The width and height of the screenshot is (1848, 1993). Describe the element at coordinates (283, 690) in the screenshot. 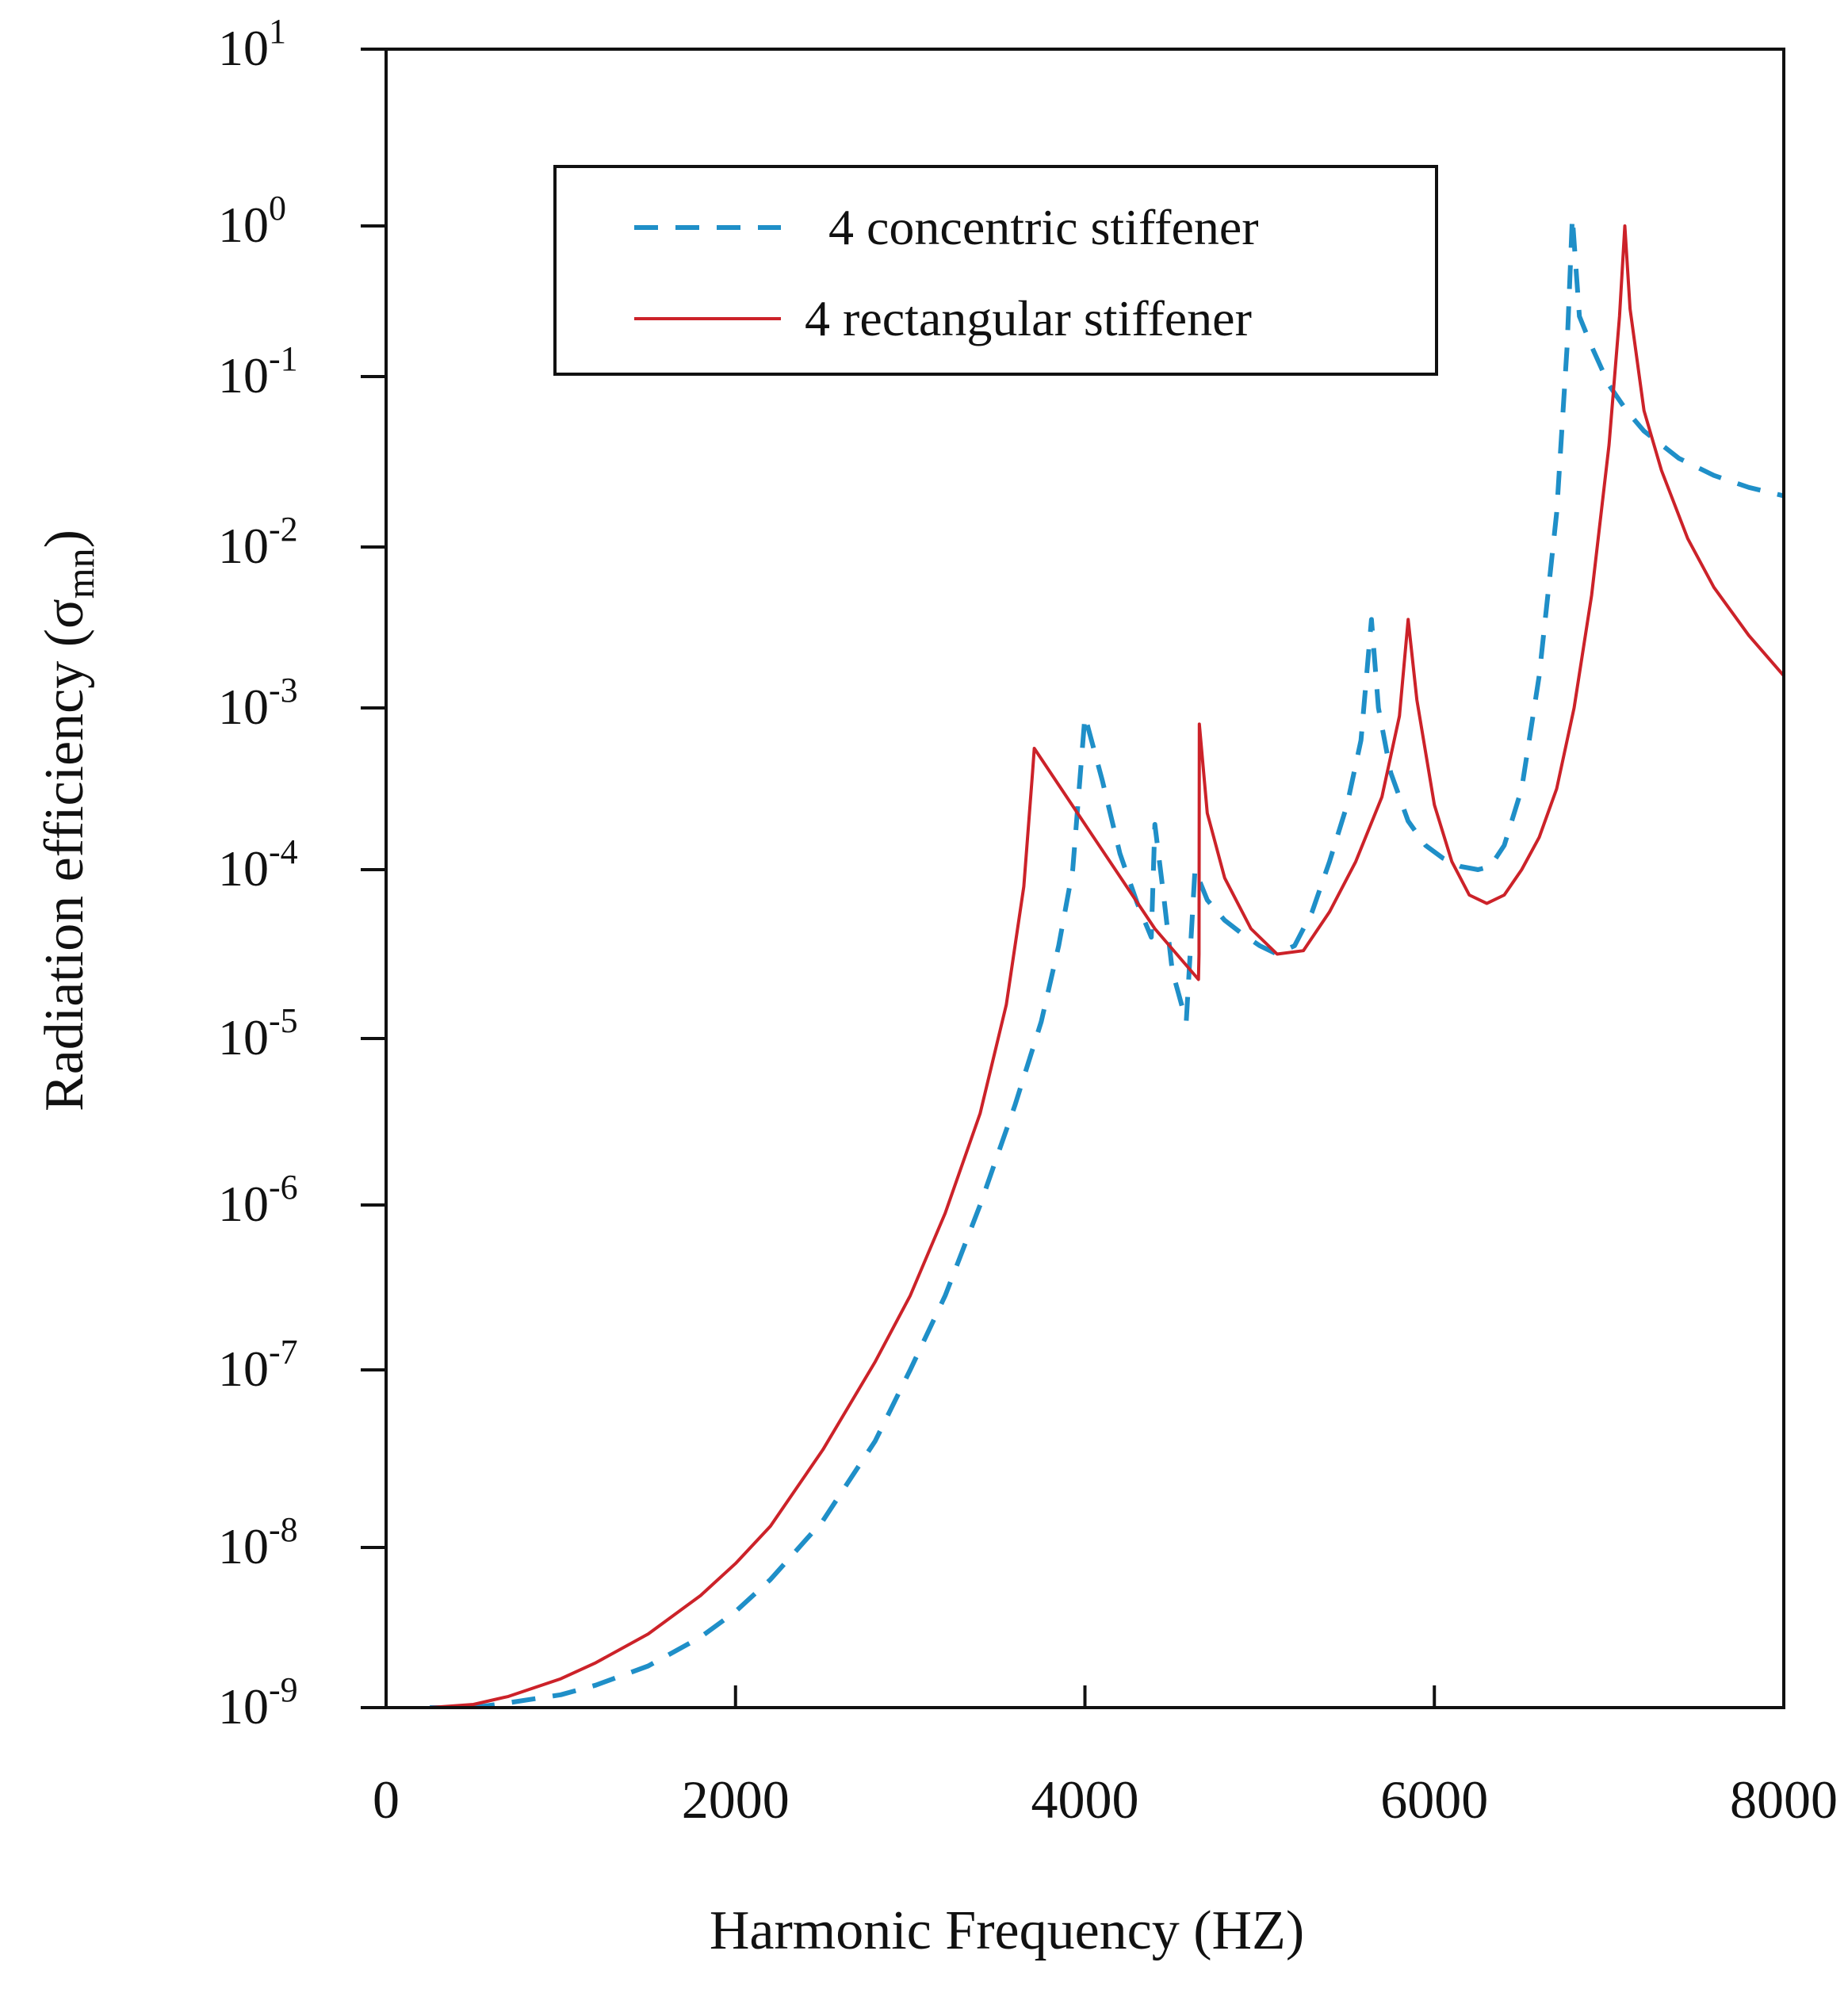

I see `y-tick-label-exponent: -3` at that location.